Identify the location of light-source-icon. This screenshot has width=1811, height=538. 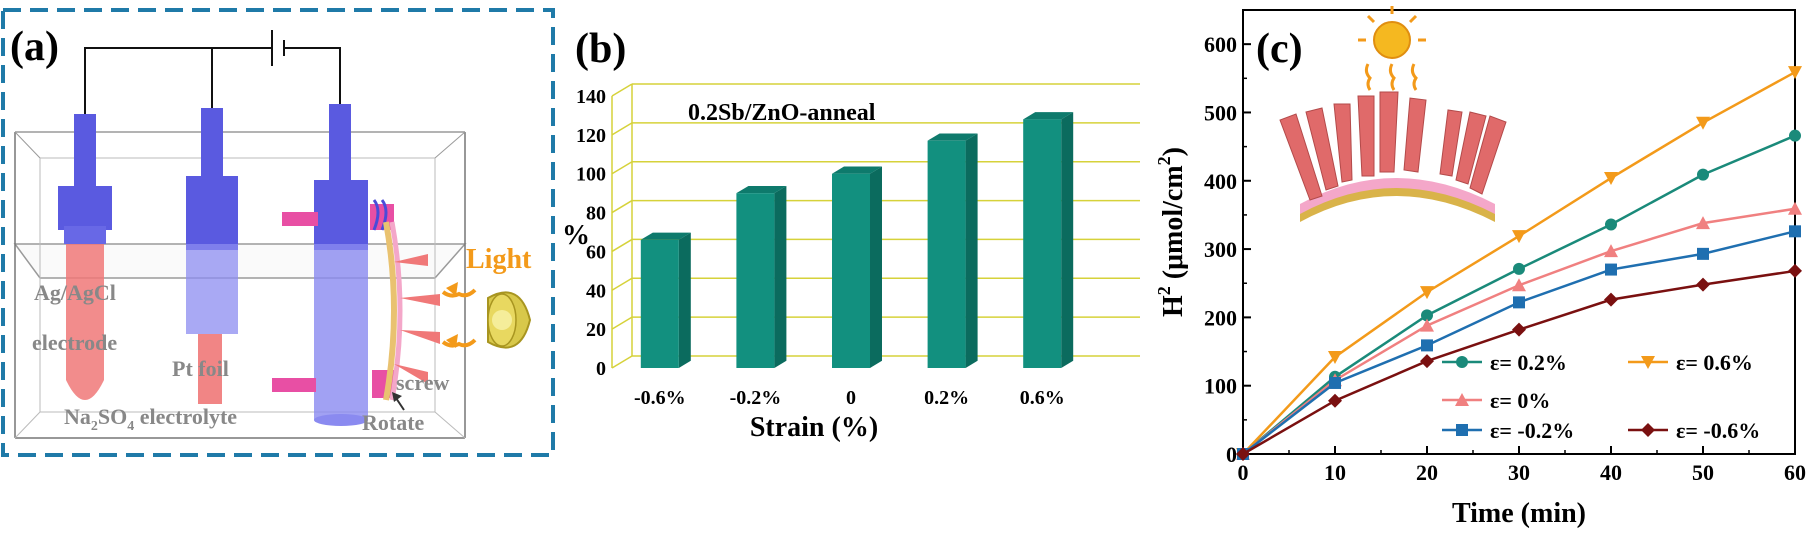
(486, 315).